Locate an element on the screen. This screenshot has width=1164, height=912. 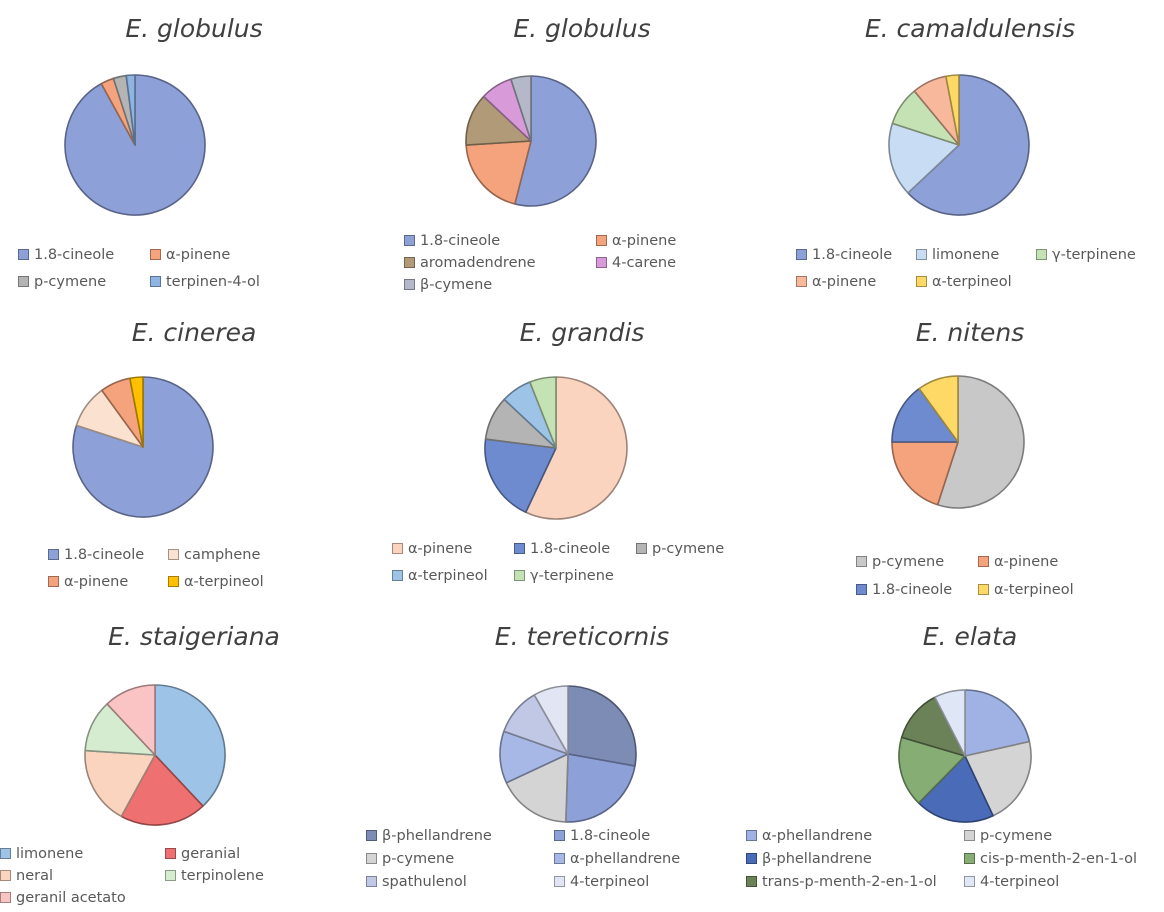
legend-label: α-phellandrene is located at coordinates (817, 836).